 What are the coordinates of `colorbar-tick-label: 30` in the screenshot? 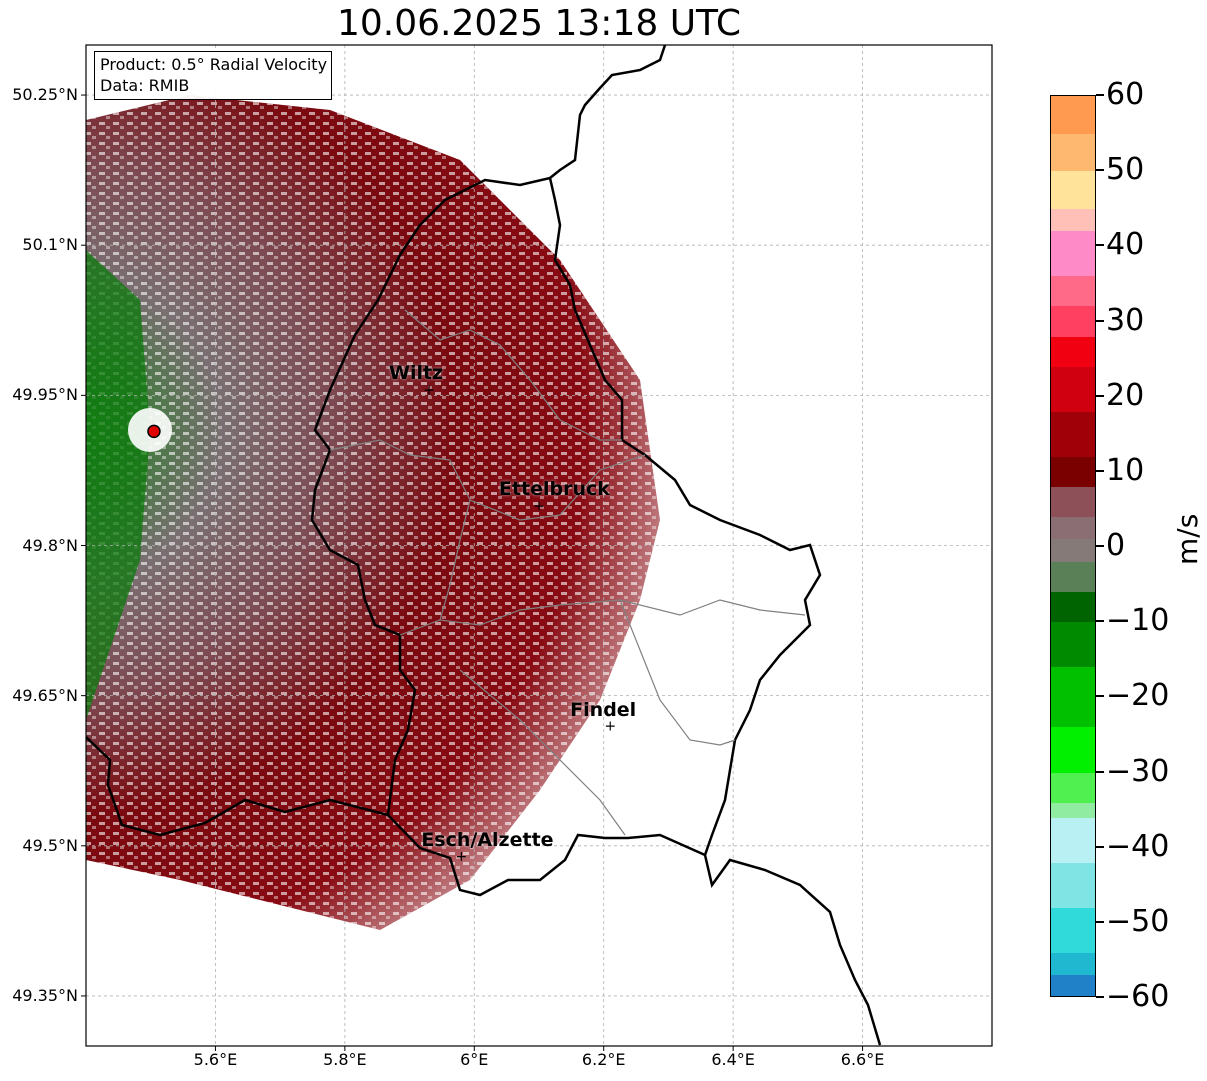 It's located at (1125, 320).